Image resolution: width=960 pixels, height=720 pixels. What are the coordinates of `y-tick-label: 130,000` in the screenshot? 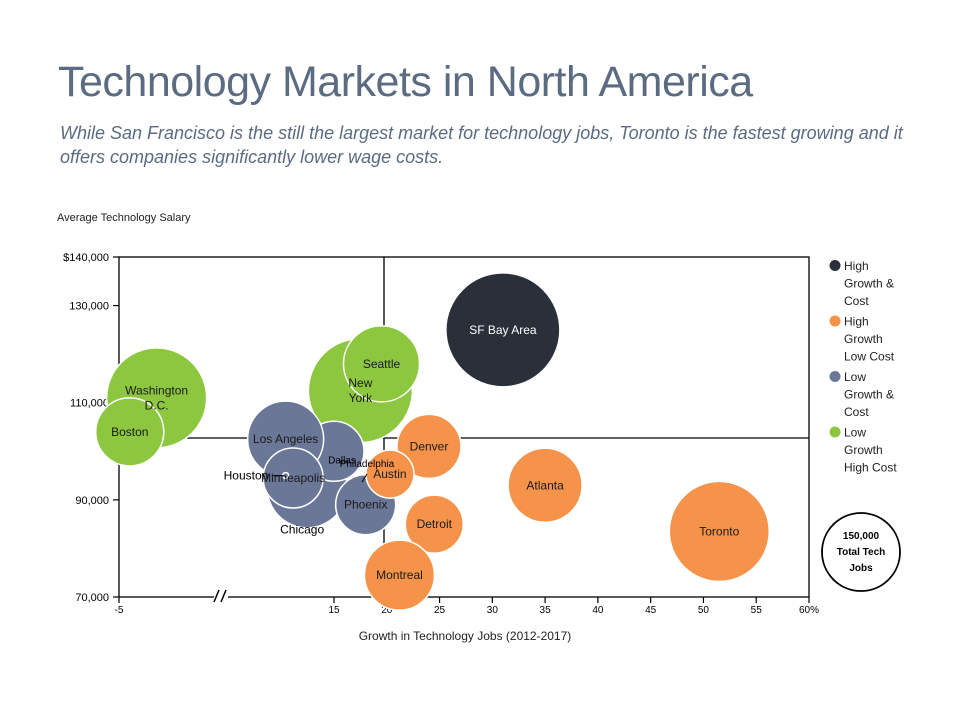 It's located at (89, 307).